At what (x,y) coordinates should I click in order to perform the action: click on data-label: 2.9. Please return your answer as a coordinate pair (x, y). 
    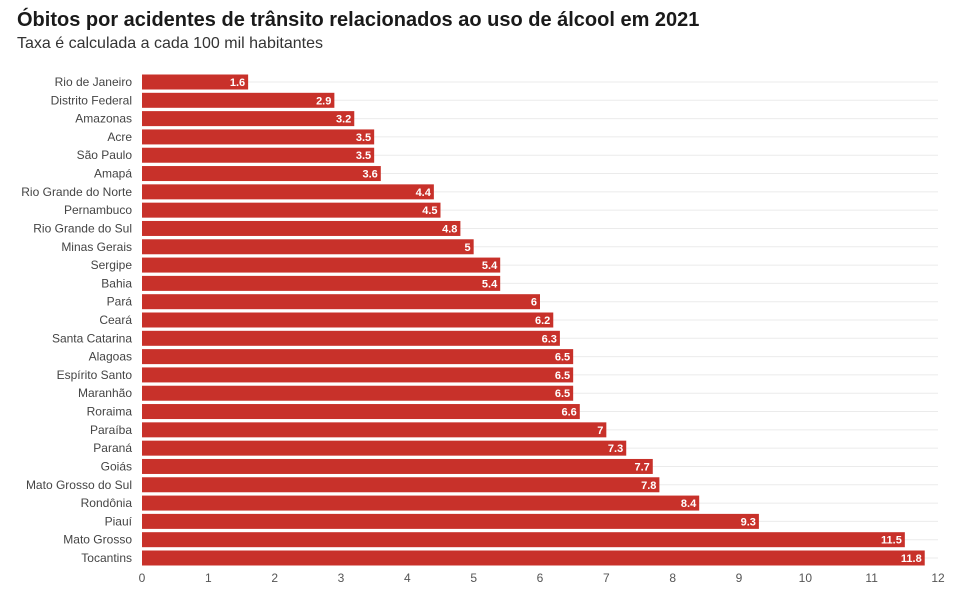
    Looking at the image, I should click on (323, 101).